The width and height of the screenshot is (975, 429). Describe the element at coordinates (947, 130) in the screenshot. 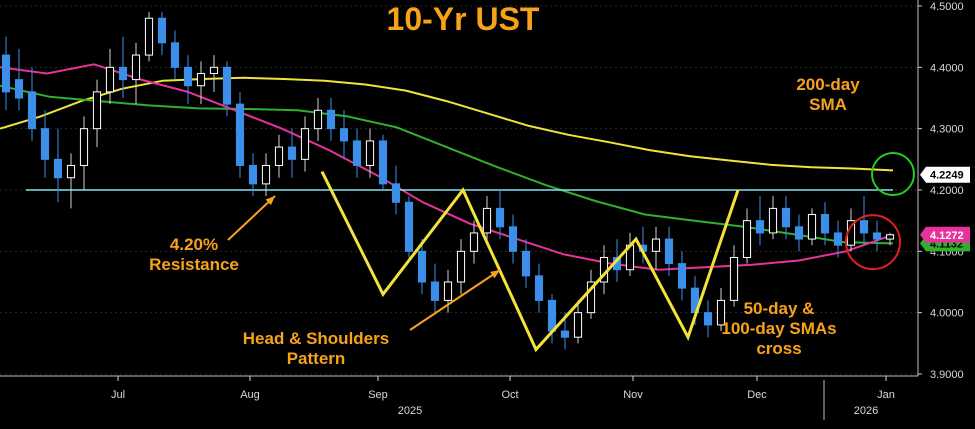

I see `y-tick-label: 4.3000` at that location.